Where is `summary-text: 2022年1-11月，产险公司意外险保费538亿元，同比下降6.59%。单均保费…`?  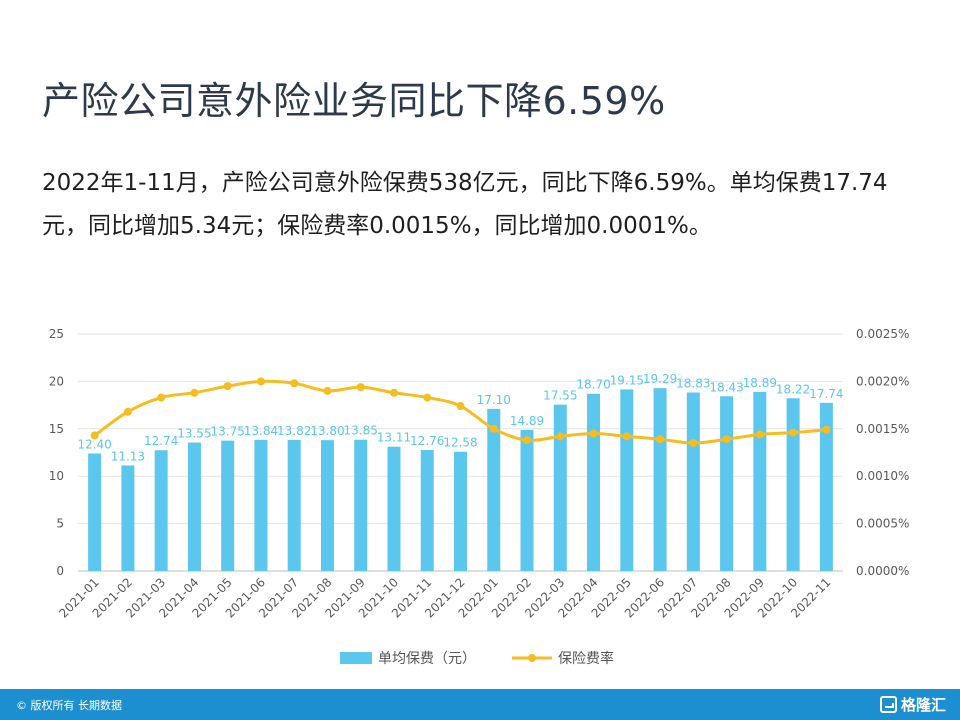 summary-text: 2022年1-11月，产险公司意外险保费538亿元，同比下降6.59%。单均保费… is located at coordinates (465, 204).